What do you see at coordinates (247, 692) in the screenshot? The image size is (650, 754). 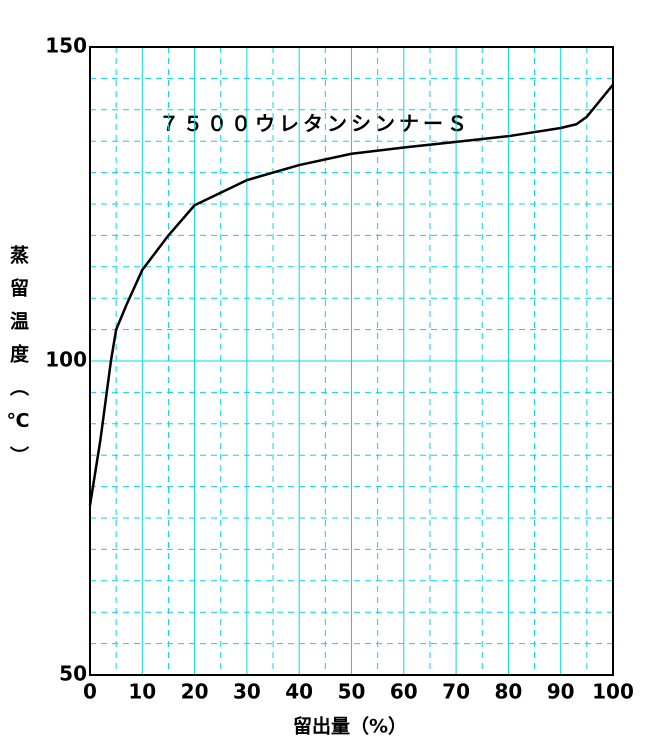 I see `x-tick-label: 30` at bounding box center [247, 692].